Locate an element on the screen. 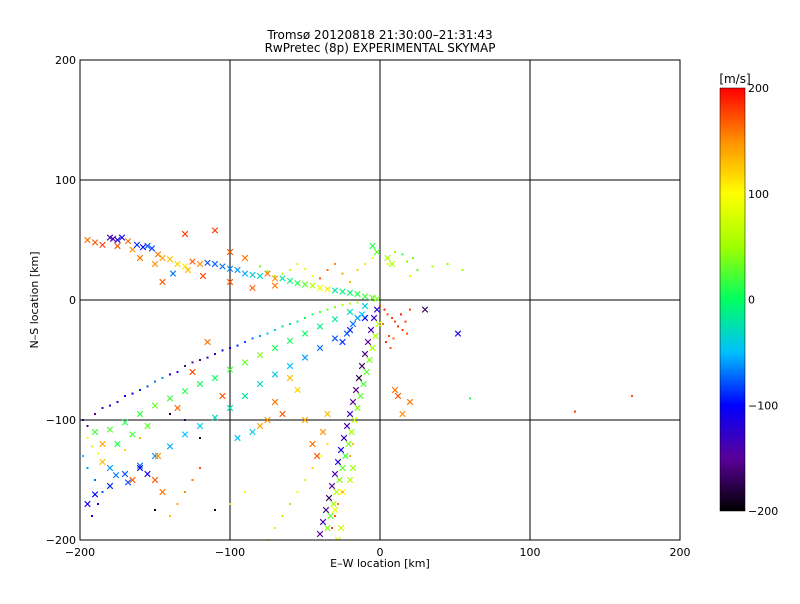 Image resolution: width=800 pixels, height=604 pixels. x-tick-label: 200 is located at coordinates (680, 552).